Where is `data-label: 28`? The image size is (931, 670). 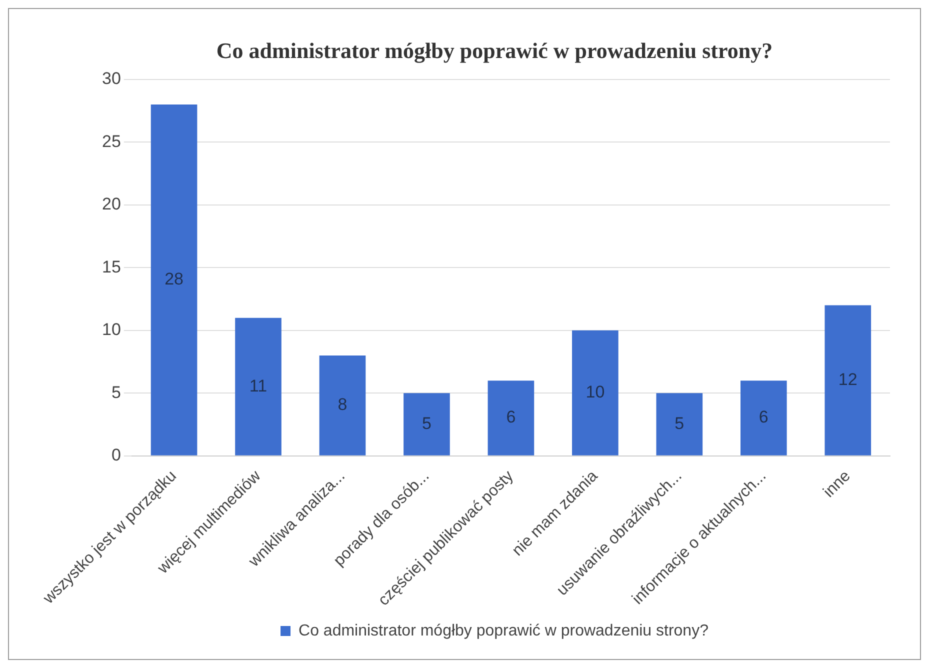 data-label: 28 is located at coordinates (174, 279).